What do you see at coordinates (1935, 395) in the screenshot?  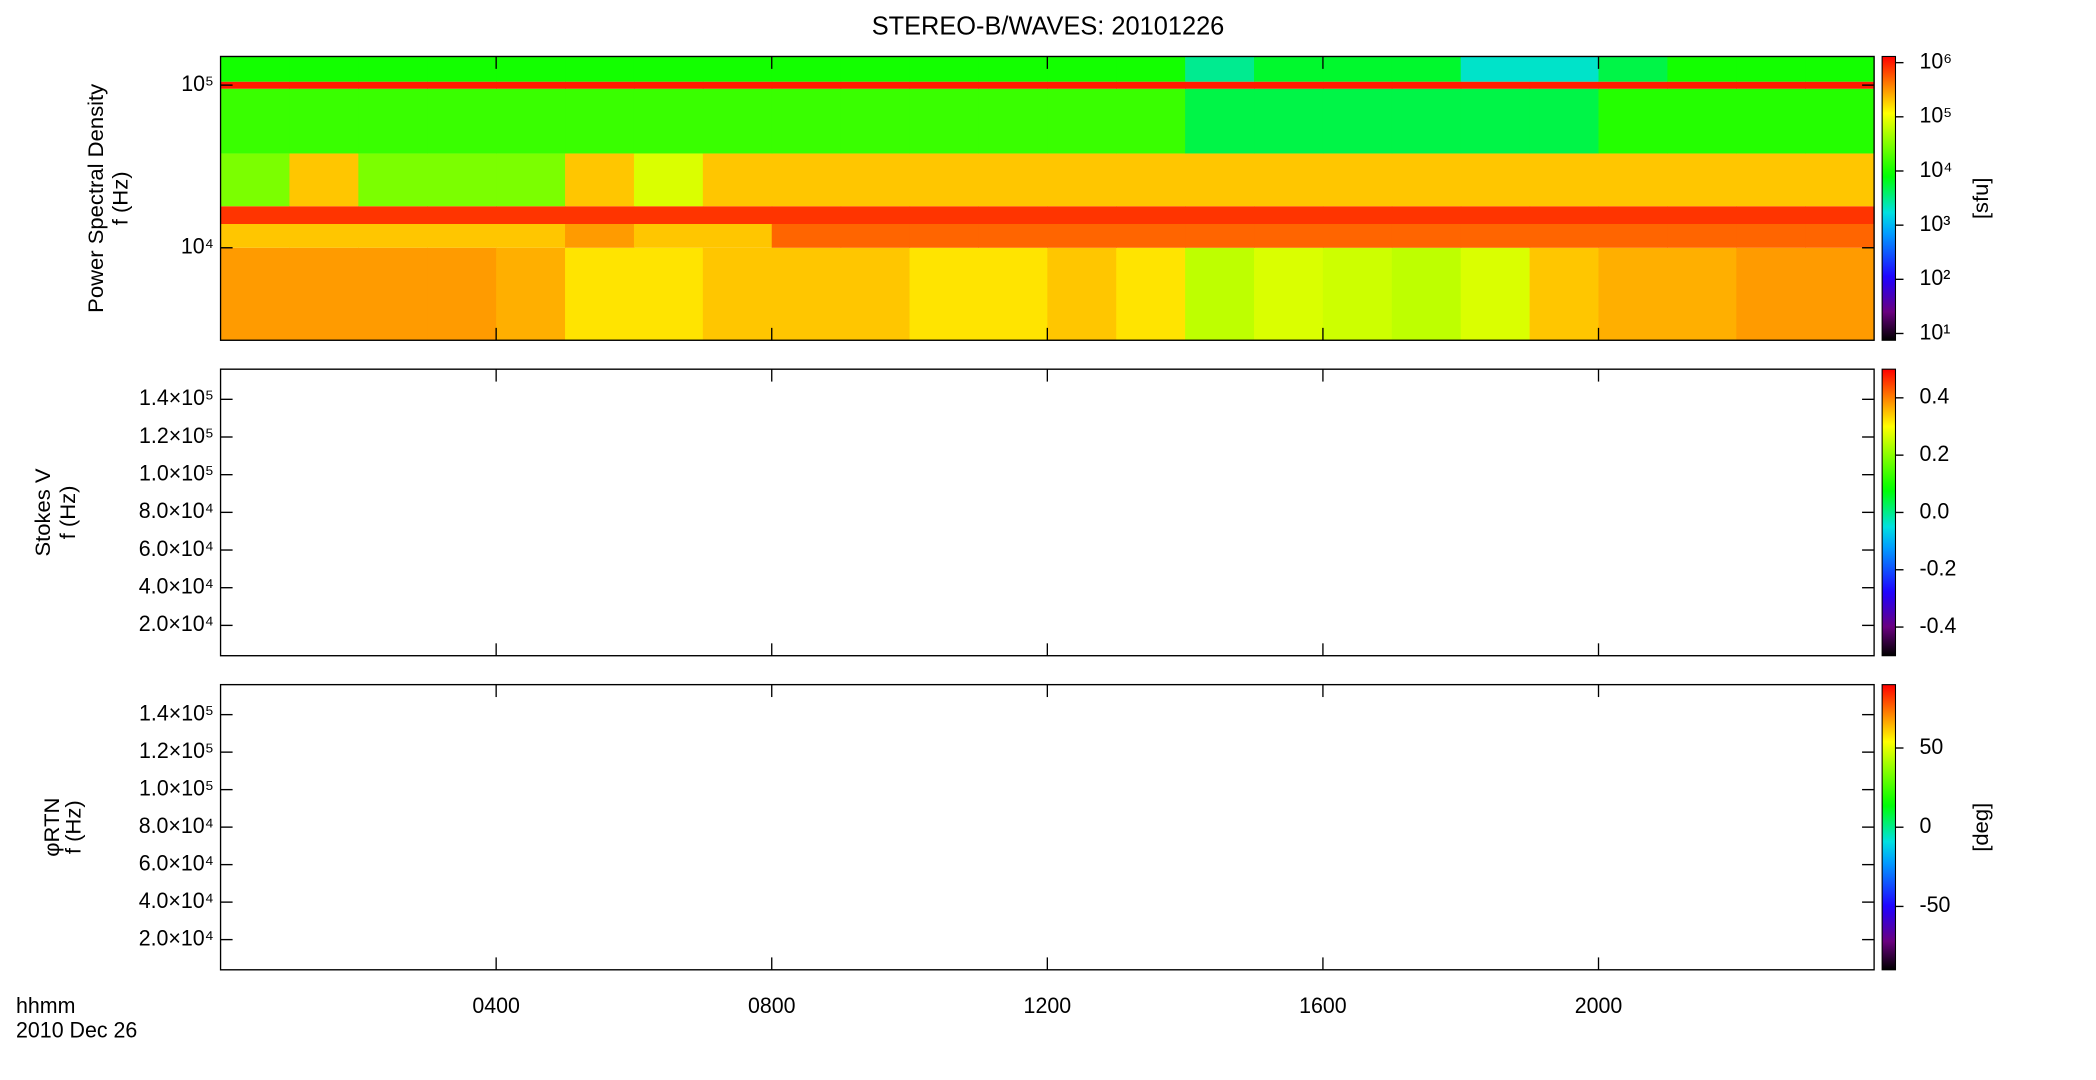 I see `colorbar-tick-label: 0.4` at bounding box center [1935, 395].